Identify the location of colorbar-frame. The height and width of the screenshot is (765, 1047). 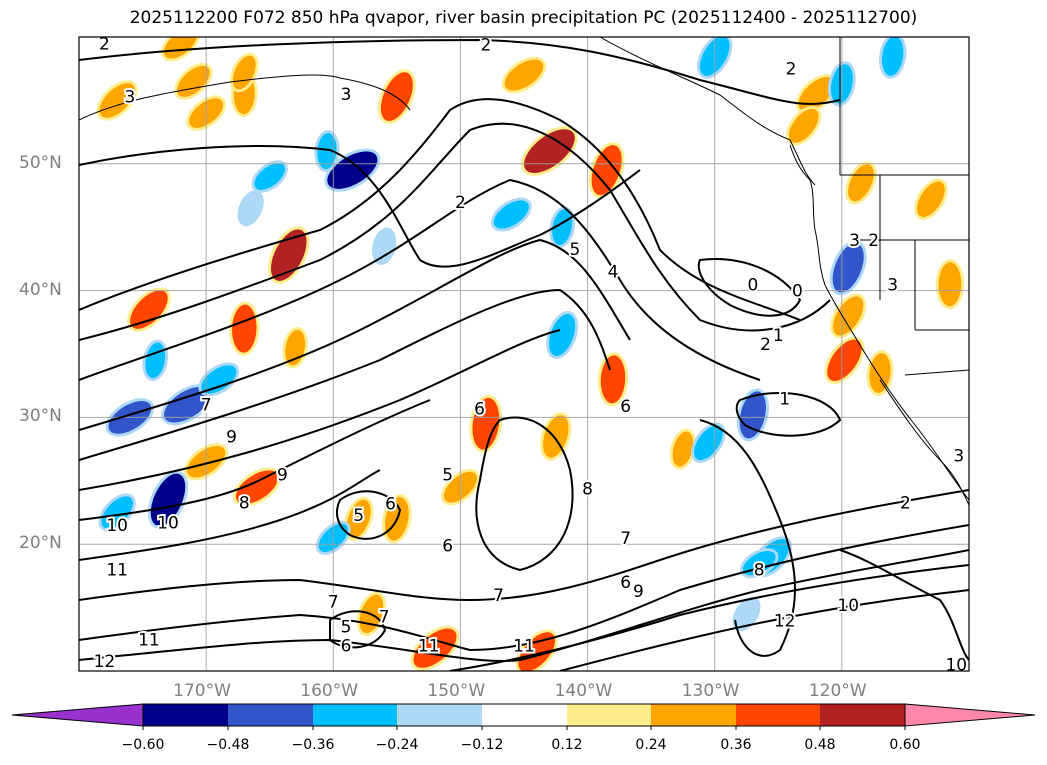
(524, 715).